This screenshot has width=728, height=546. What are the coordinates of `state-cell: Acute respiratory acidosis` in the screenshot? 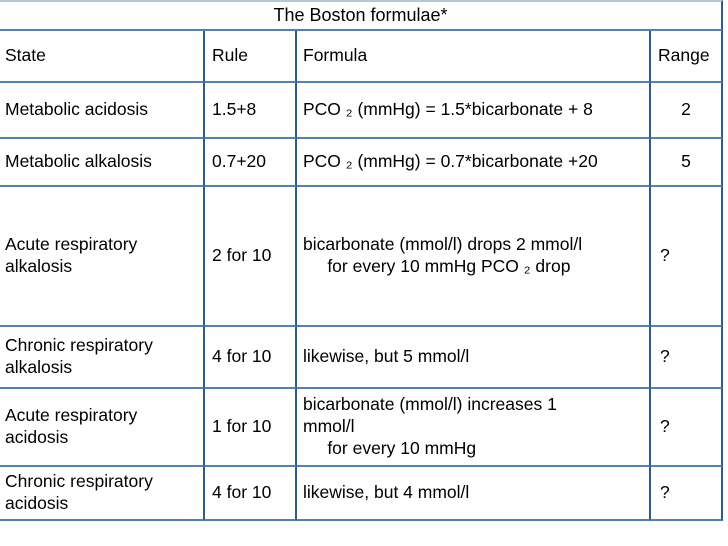 It's located at (102, 428).